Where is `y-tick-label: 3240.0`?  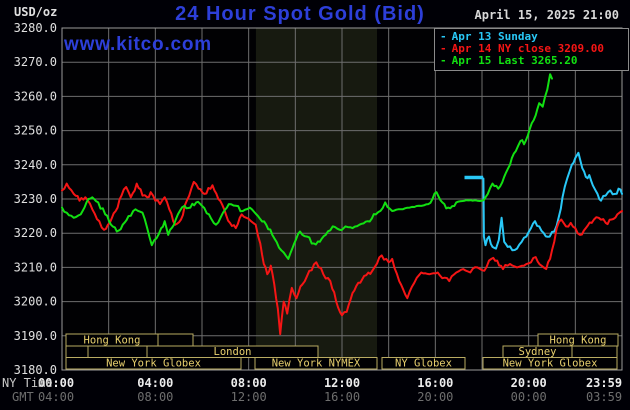 y-tick-label: 3240.0 is located at coordinates (35, 165).